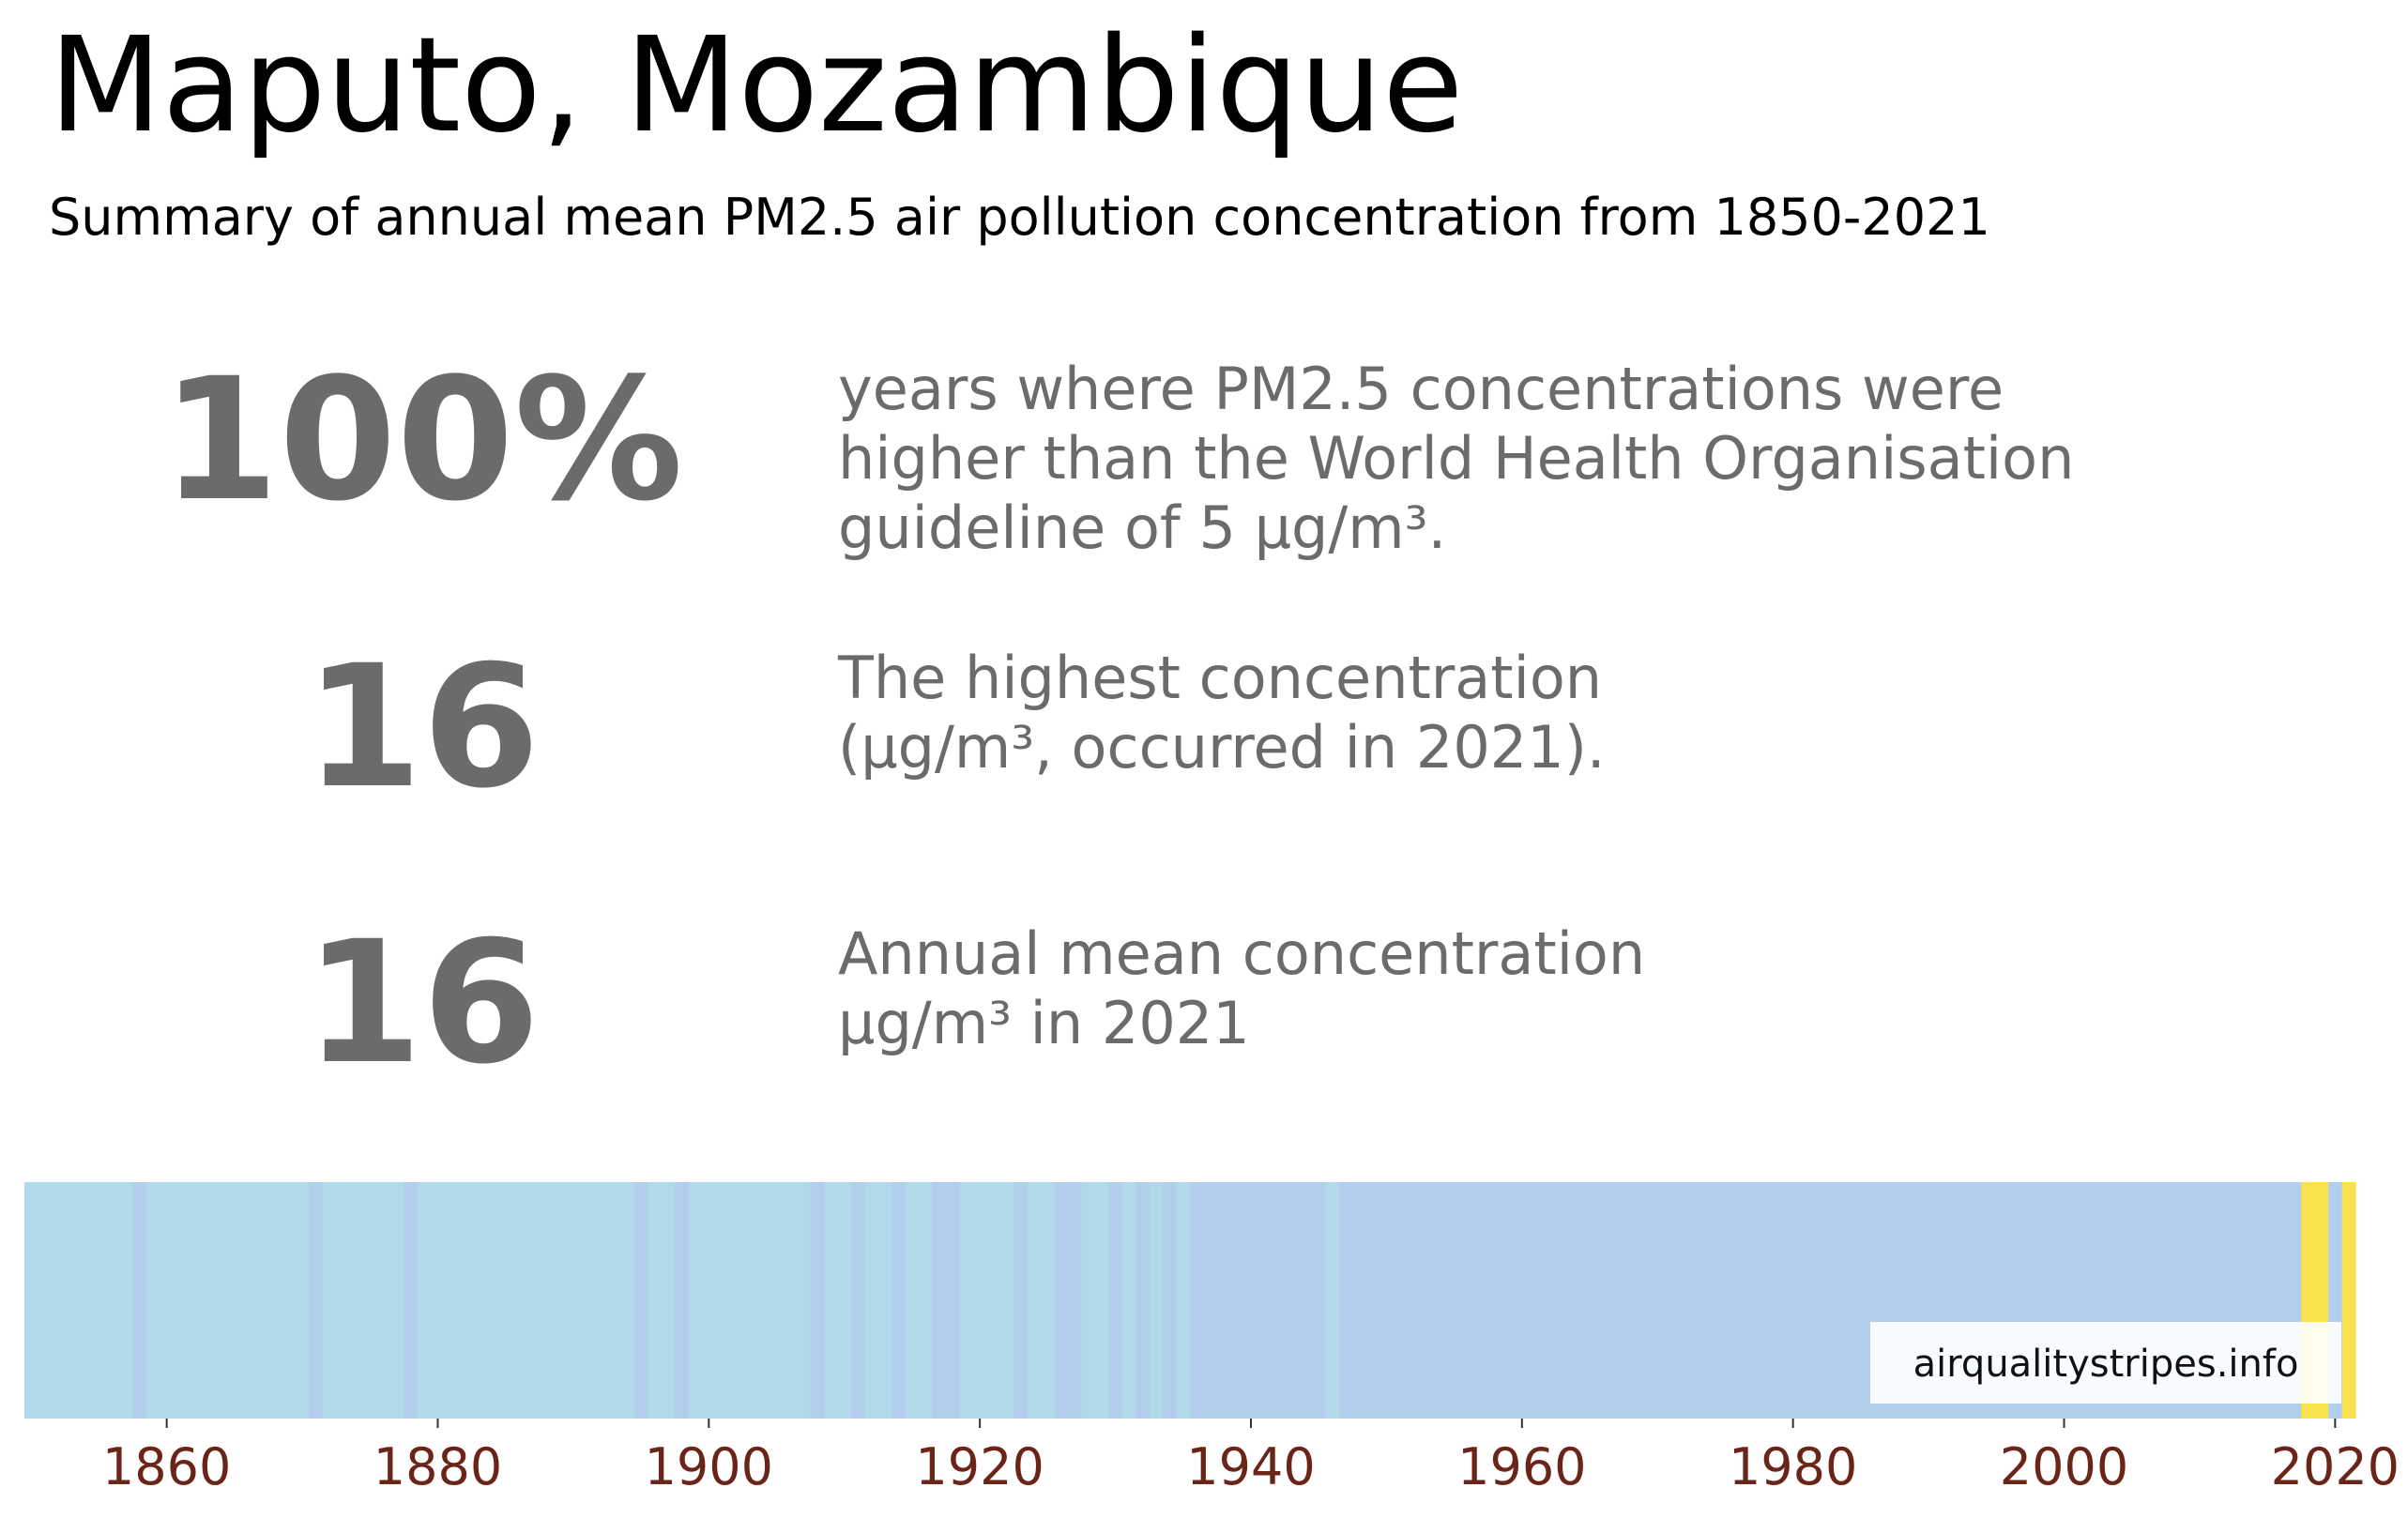 Image resolution: width=2408 pixels, height=1518 pixels. I want to click on x-tick-label-1940: 1940, so click(1250, 1466).